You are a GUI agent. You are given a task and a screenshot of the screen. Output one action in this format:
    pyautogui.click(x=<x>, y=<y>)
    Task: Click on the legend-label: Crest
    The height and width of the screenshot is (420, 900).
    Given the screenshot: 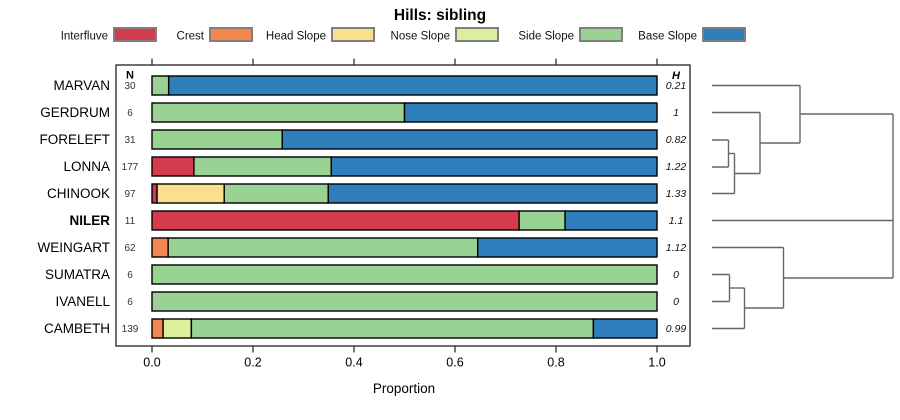 What is the action you would take?
    pyautogui.click(x=191, y=37)
    